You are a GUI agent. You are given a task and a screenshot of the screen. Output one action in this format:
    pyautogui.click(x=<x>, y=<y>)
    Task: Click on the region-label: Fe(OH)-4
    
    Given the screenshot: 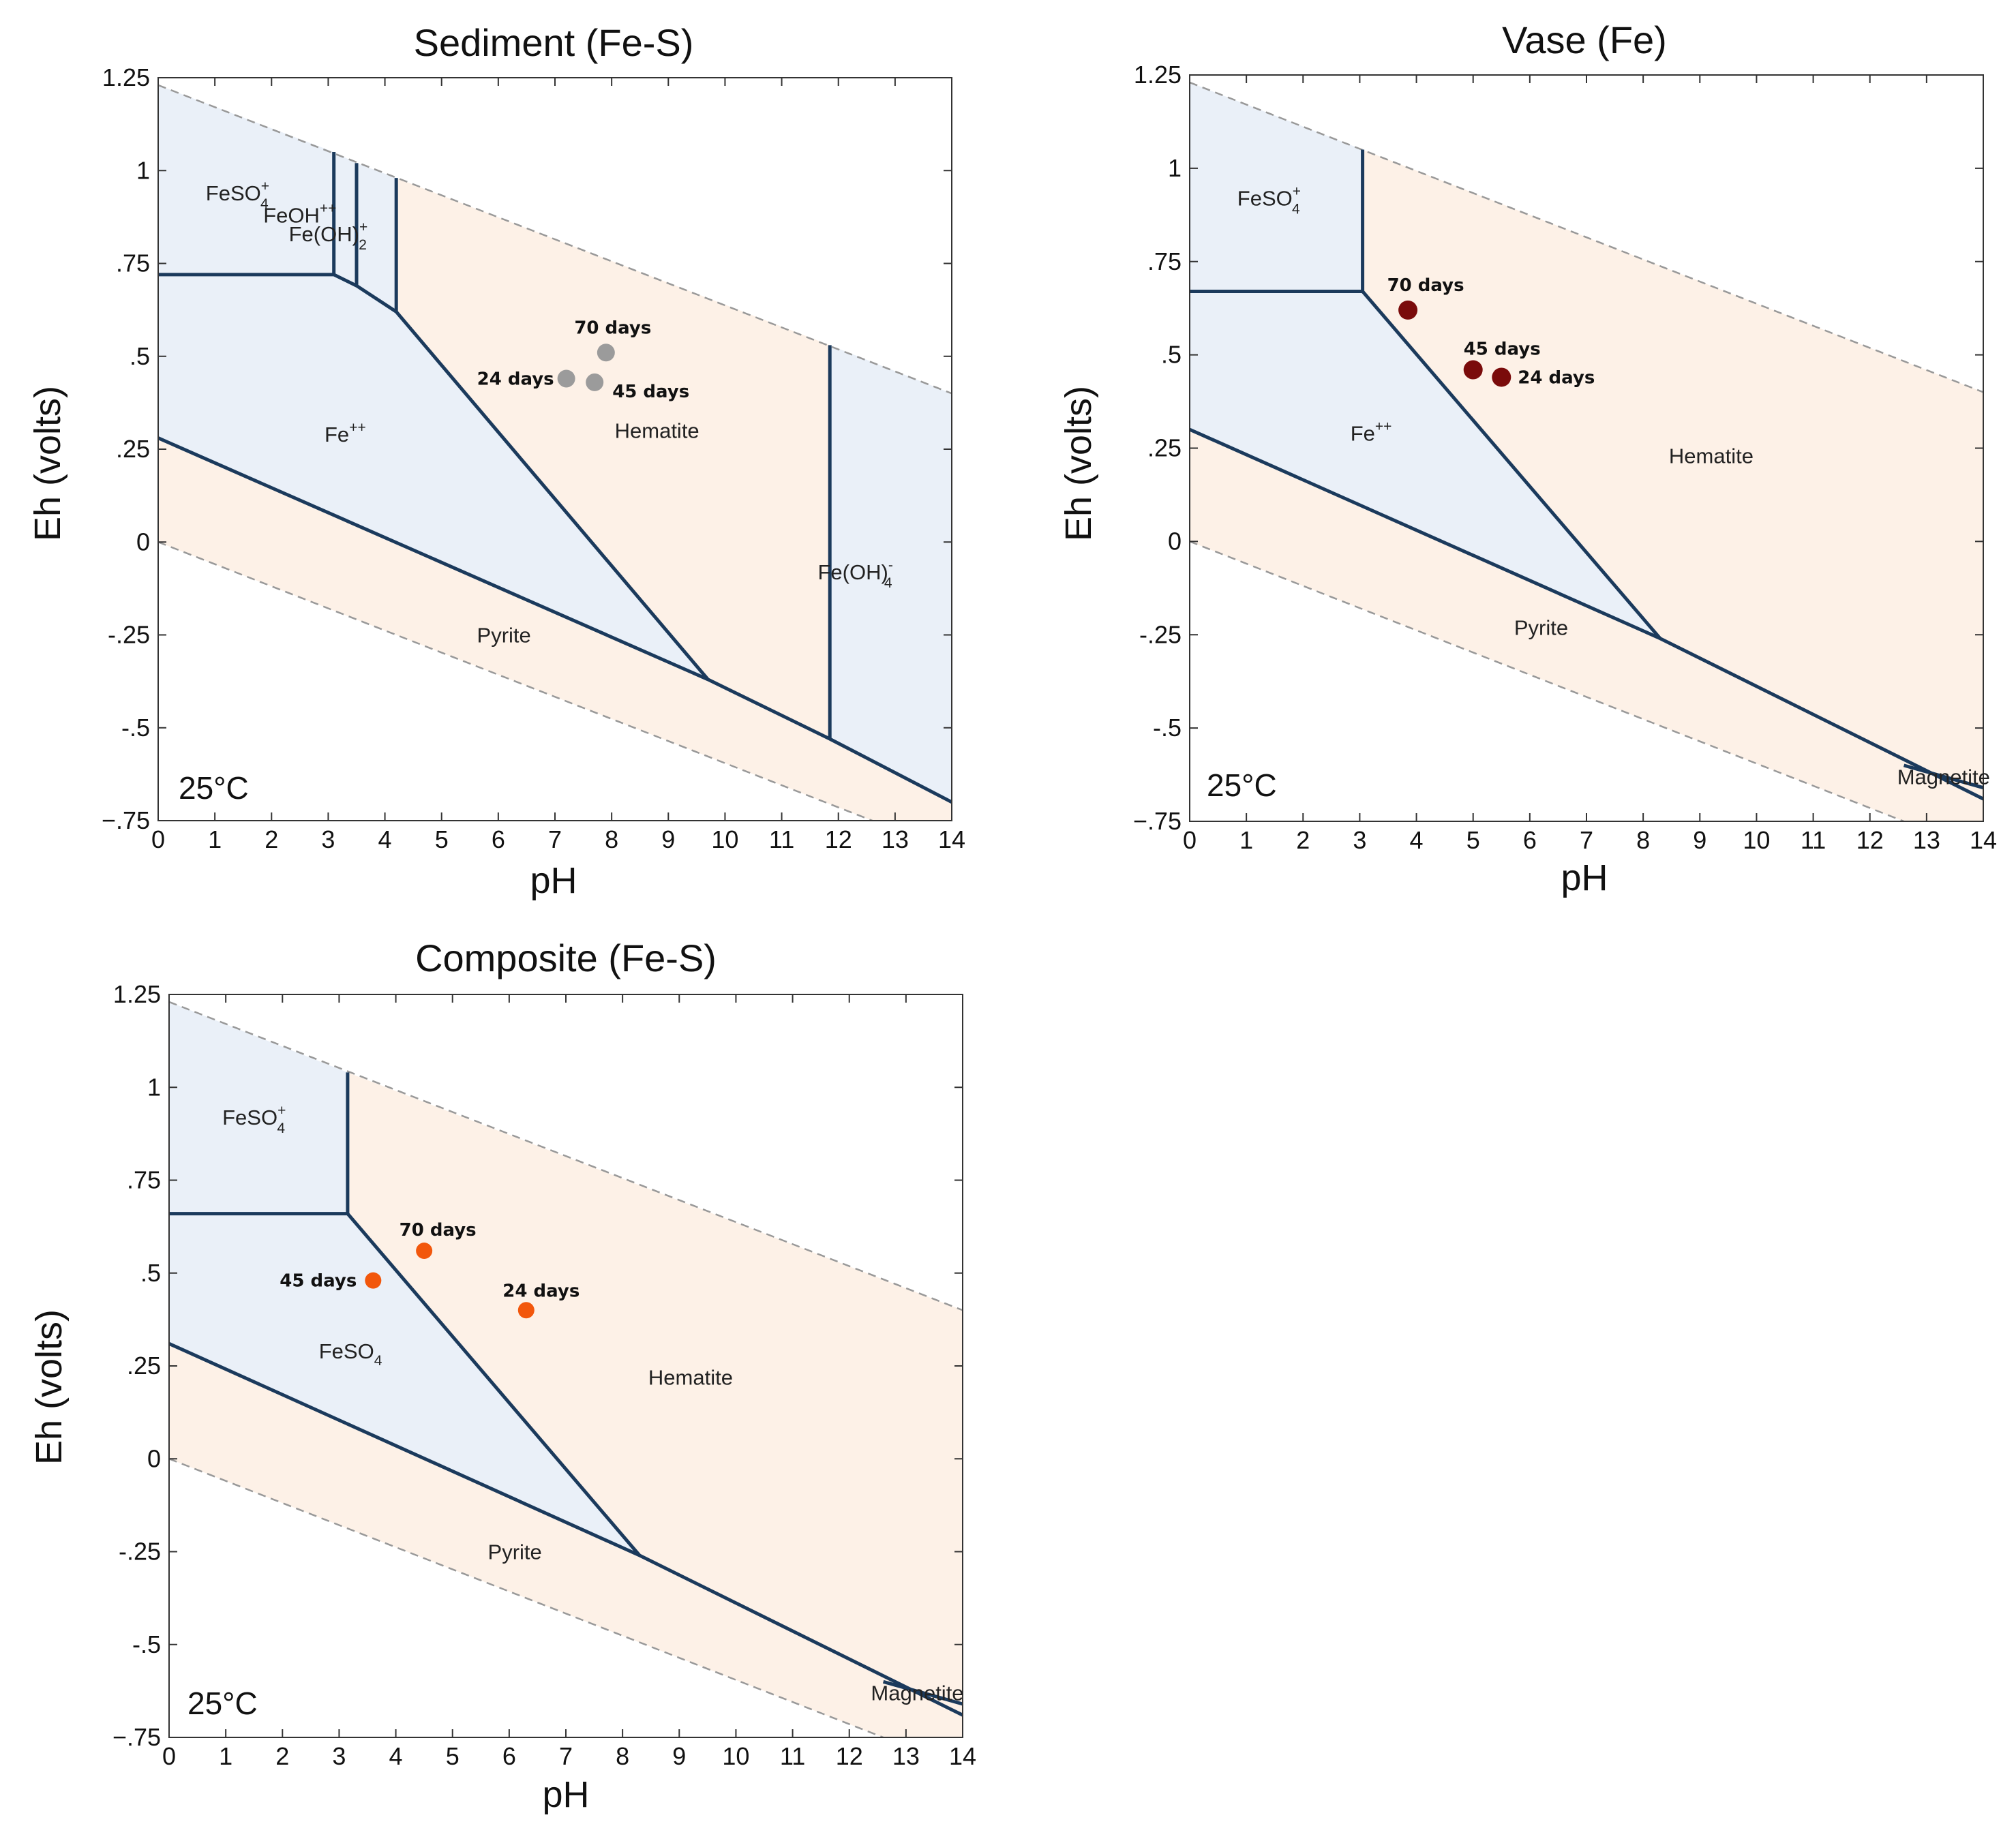 What is the action you would take?
    pyautogui.click(x=855, y=574)
    